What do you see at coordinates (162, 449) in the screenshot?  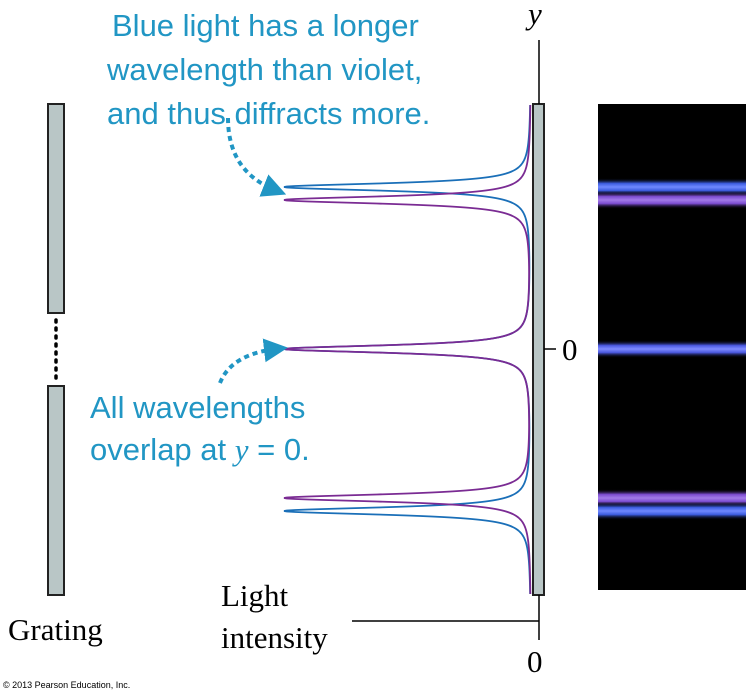 I see `overlap-prefix: overlap at` at bounding box center [162, 449].